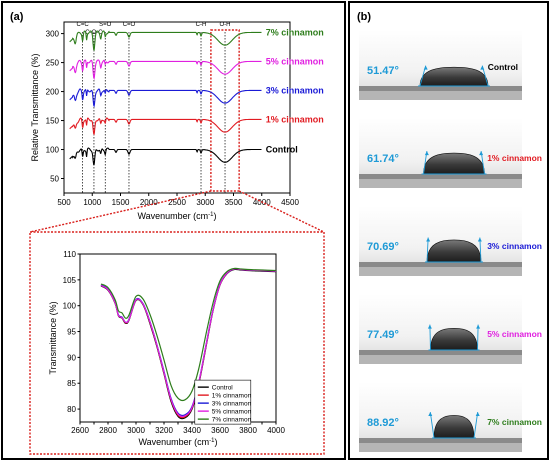 The height and width of the screenshot is (461, 550). I want to click on peak-label: C=O, so click(129, 25).